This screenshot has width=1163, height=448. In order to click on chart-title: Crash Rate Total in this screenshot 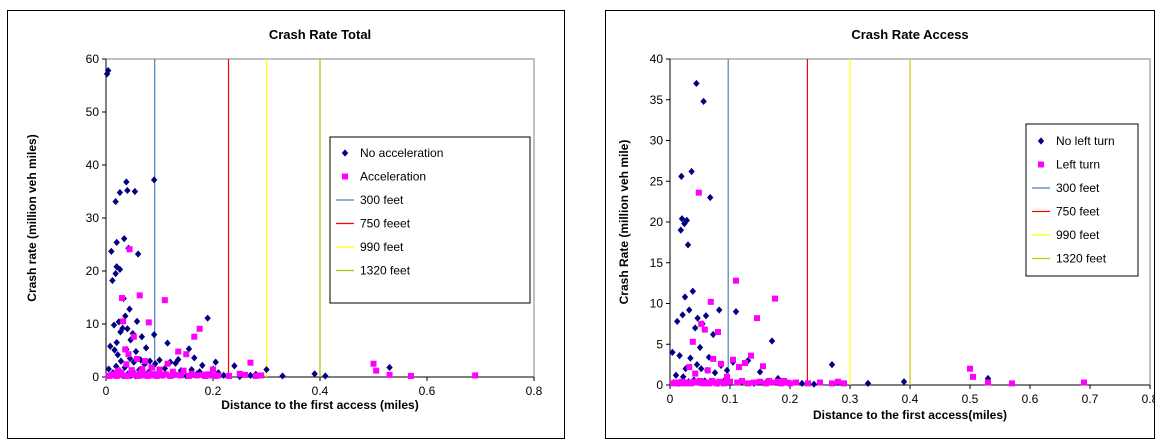, I will do `click(320, 34)`.